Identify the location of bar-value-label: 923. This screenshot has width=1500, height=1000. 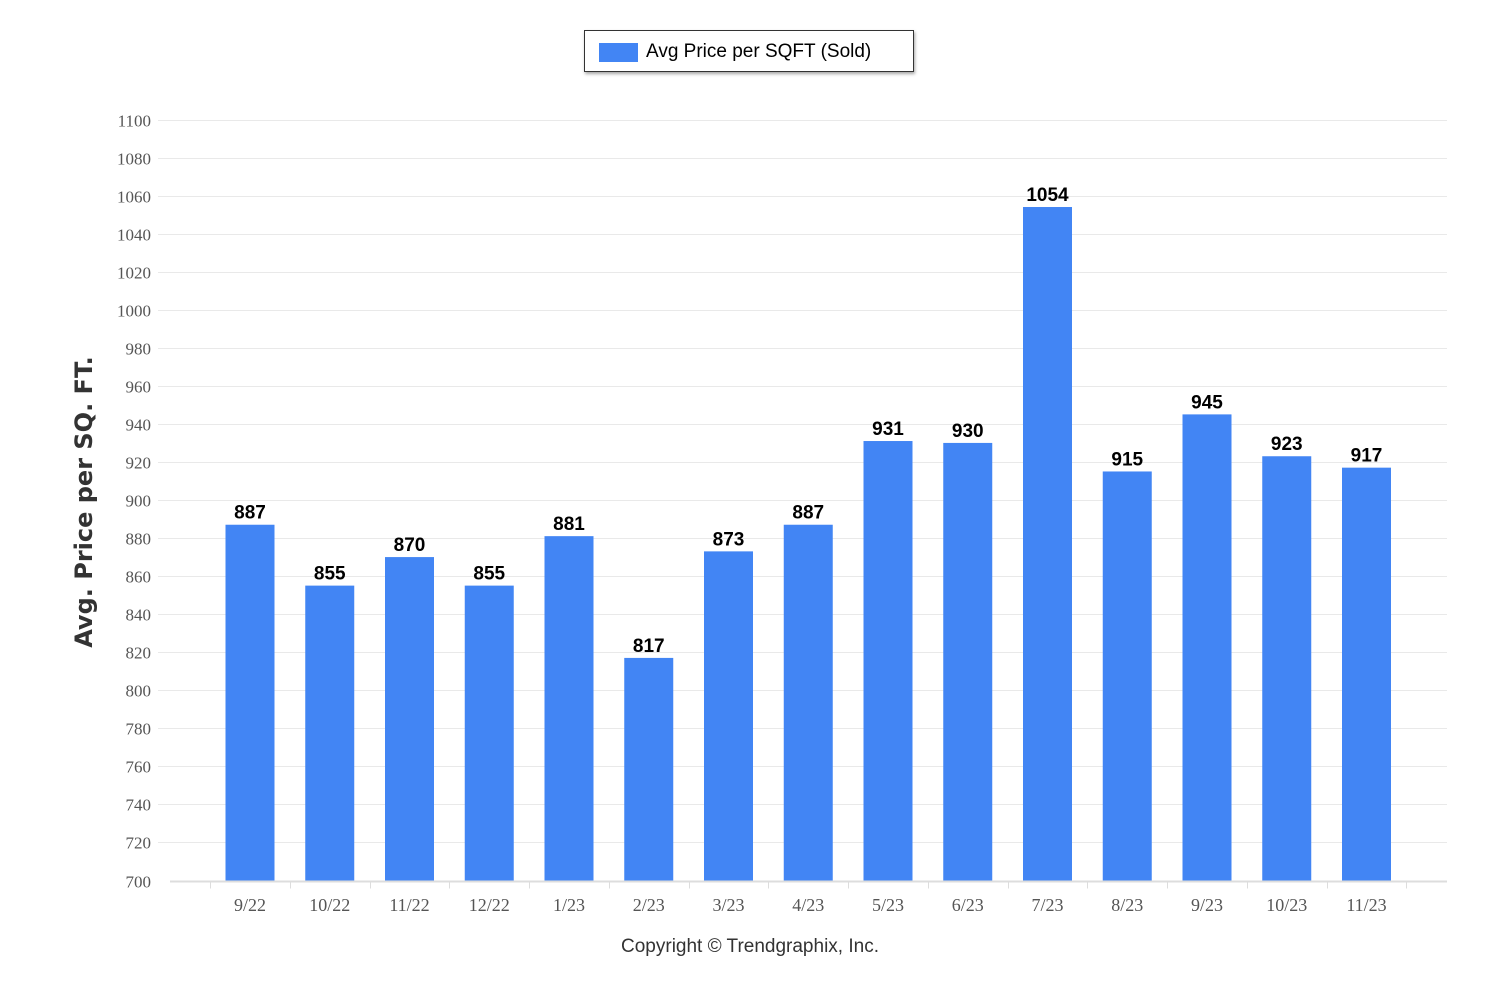
(1287, 444).